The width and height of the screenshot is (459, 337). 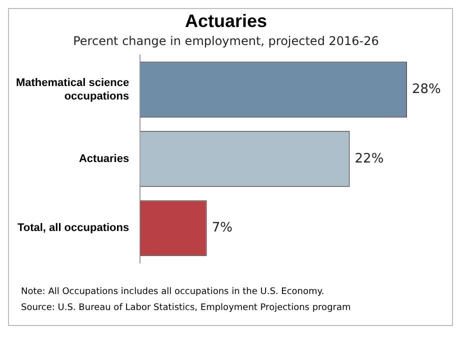 I want to click on data-label: 7%, so click(x=222, y=228).